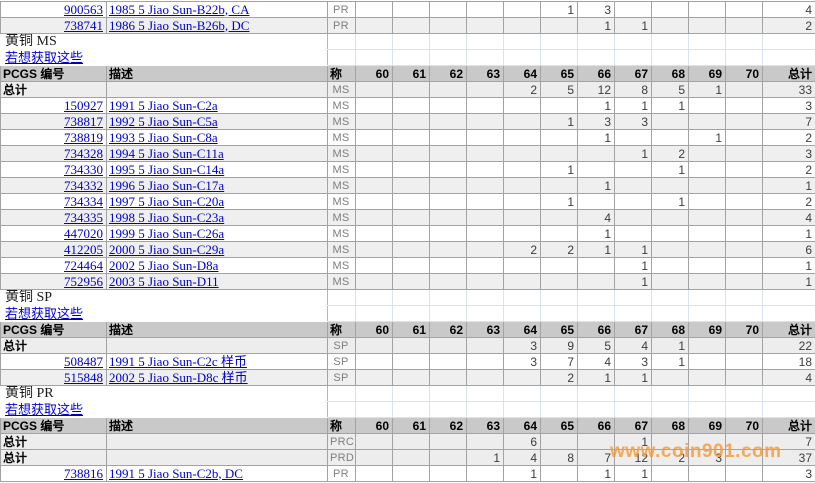  Describe the element at coordinates (166, 153) in the screenshot. I see `coin-description-link: 1994 5 Jiao Sun-C11a` at that location.